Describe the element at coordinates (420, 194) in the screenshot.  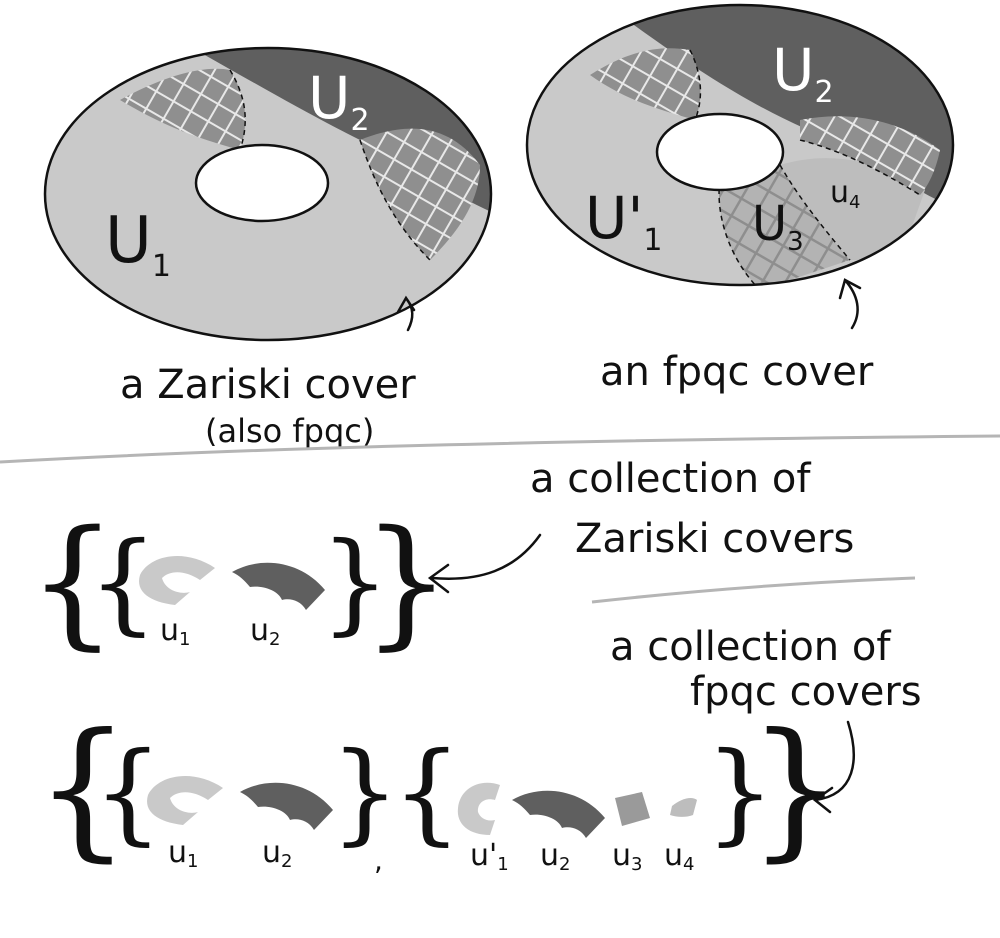
I see `left-torus-overlap-b` at that location.